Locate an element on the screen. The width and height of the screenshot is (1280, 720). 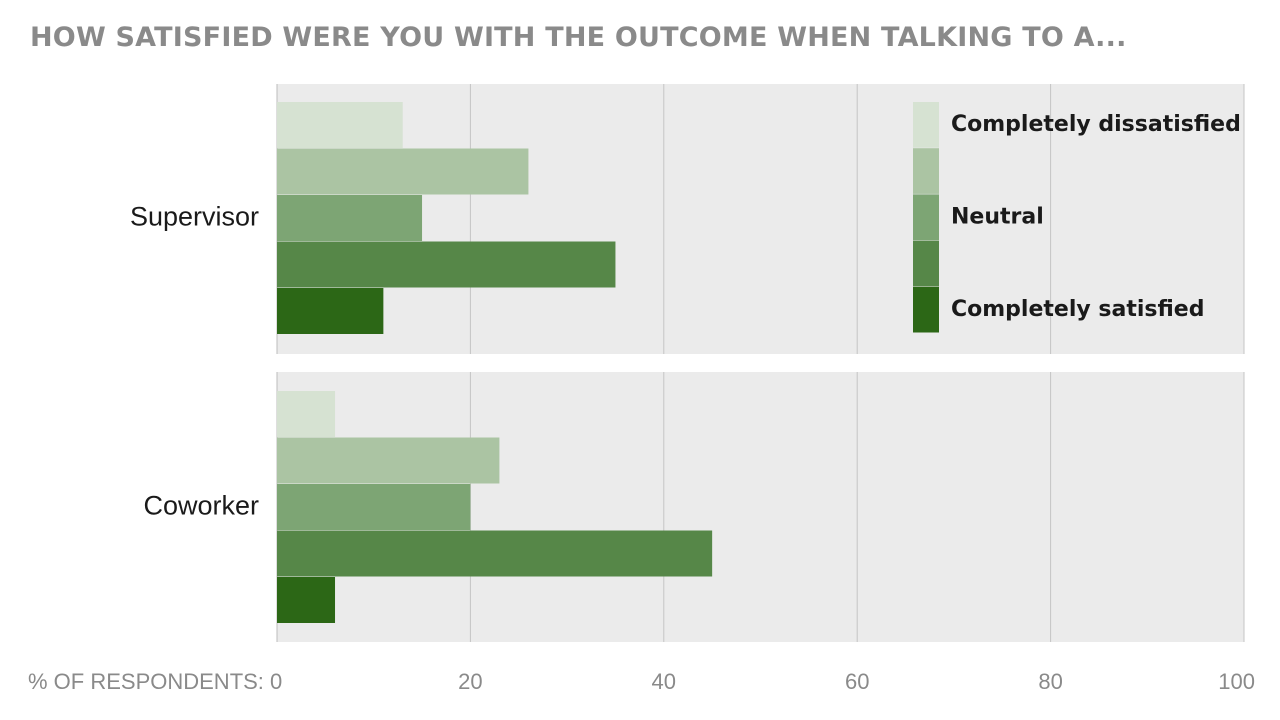
x-tick-label: 0 is located at coordinates (276, 681).